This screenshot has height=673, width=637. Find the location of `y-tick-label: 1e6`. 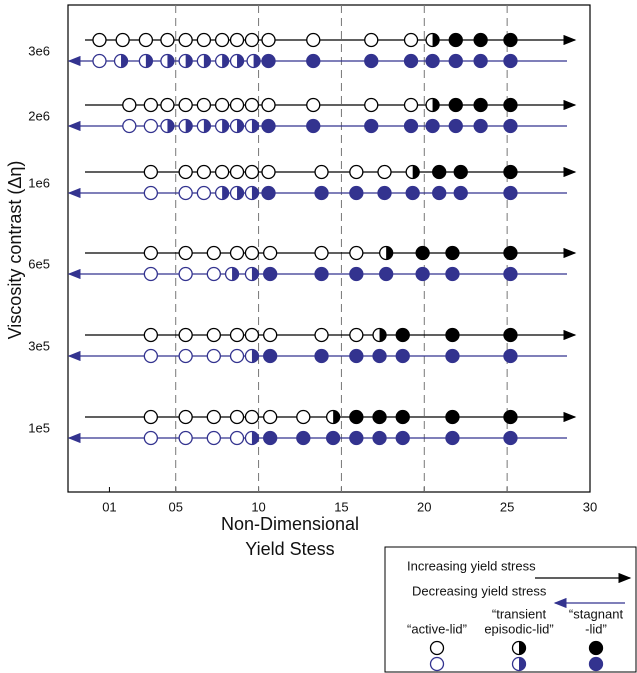

y-tick-label: 1e6 is located at coordinates (39, 182).